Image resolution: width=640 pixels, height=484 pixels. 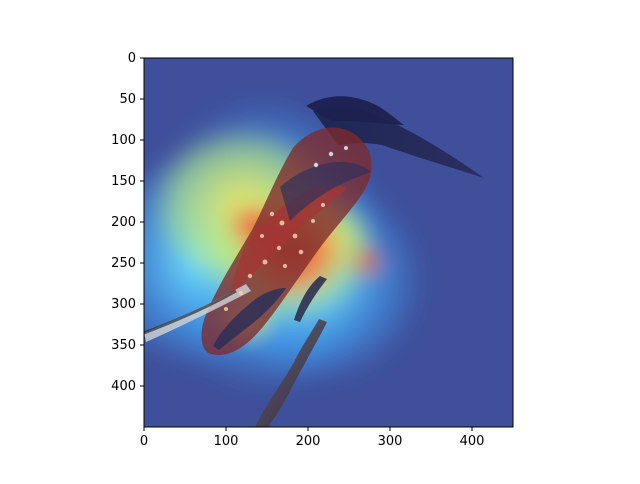 I want to click on x-tick-label: 400, so click(x=472, y=441).